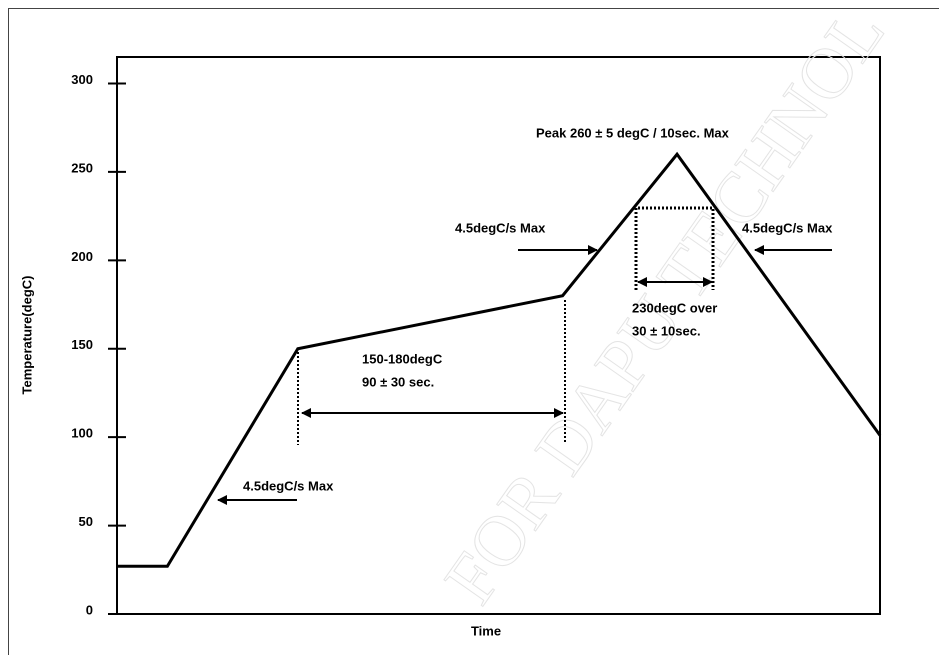  What do you see at coordinates (666, 330) in the screenshot?
I see `annotation: 30 ± 10sec.` at bounding box center [666, 330].